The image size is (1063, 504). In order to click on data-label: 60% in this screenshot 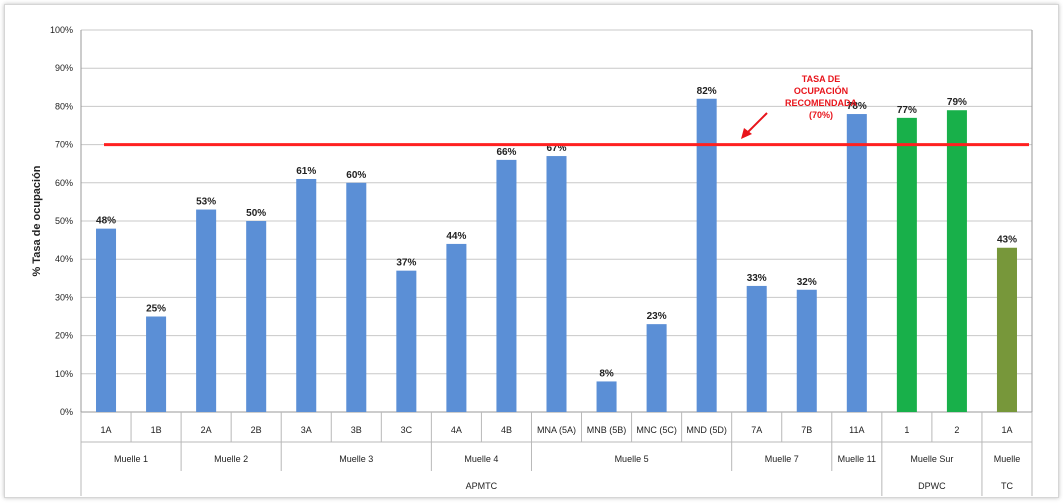, I will do `click(356, 175)`.